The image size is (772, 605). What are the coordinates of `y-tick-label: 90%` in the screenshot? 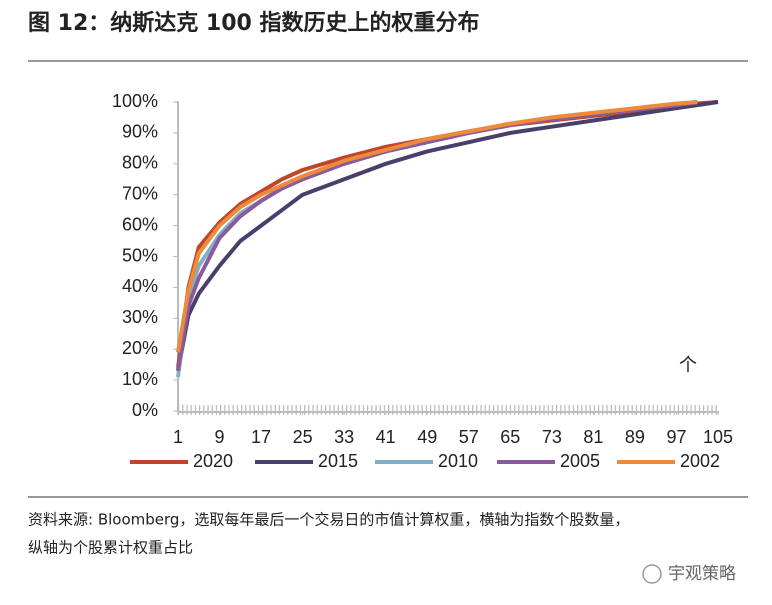 It's located at (140, 132).